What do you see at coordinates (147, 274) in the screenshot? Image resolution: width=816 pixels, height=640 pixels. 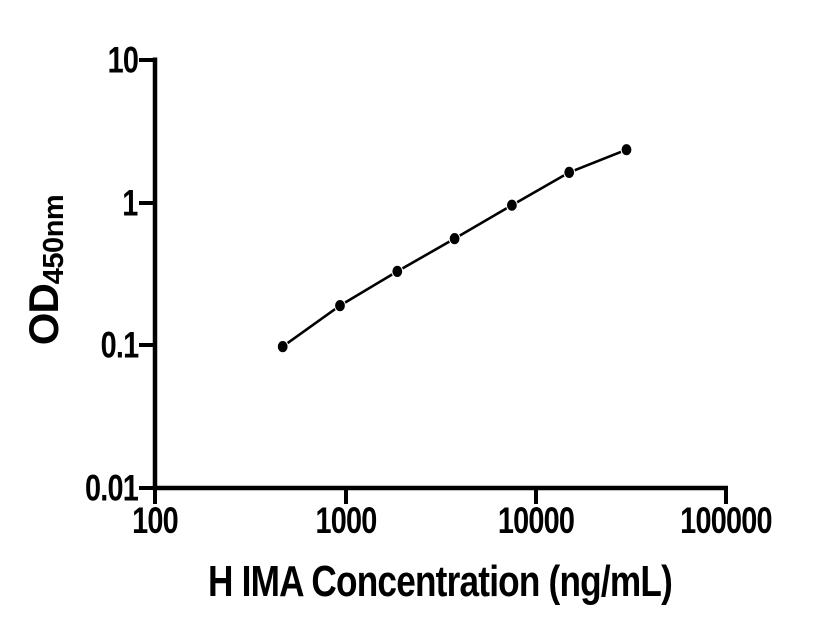 I see `y-axis-ticks` at bounding box center [147, 274].